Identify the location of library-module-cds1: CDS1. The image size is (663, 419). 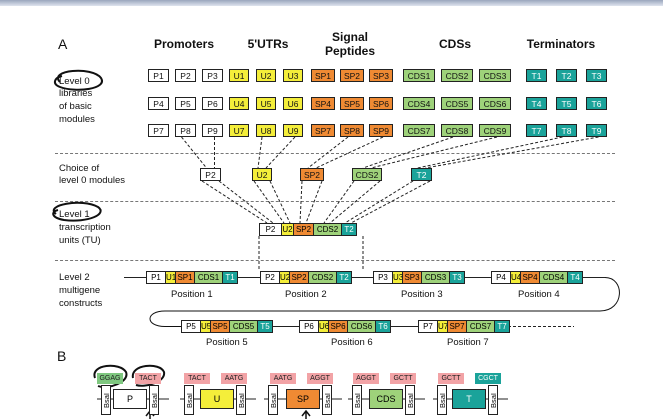
(419, 75).